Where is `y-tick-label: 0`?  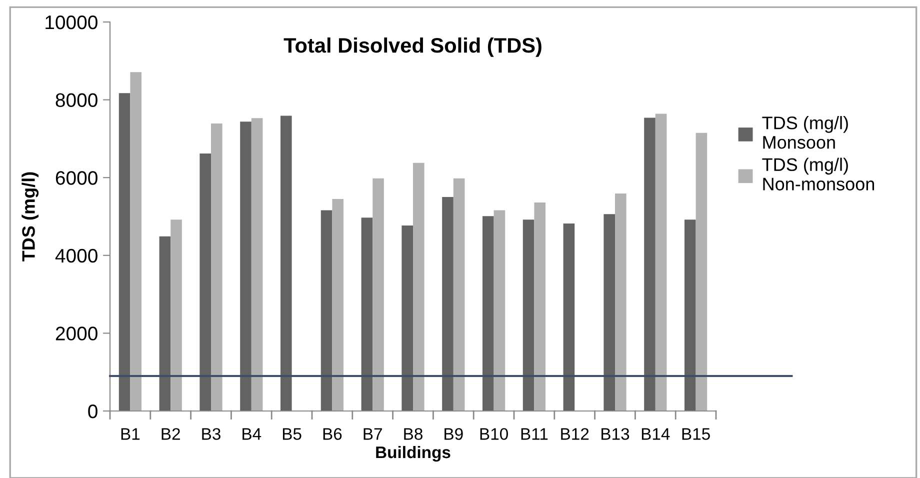 y-tick-label: 0 is located at coordinates (93, 411).